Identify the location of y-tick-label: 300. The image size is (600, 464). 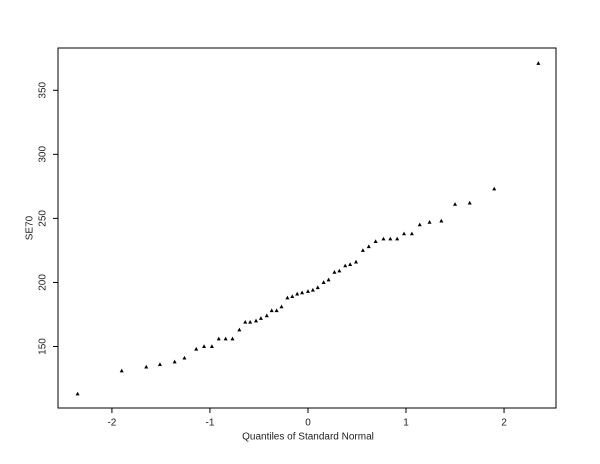
(43, 154).